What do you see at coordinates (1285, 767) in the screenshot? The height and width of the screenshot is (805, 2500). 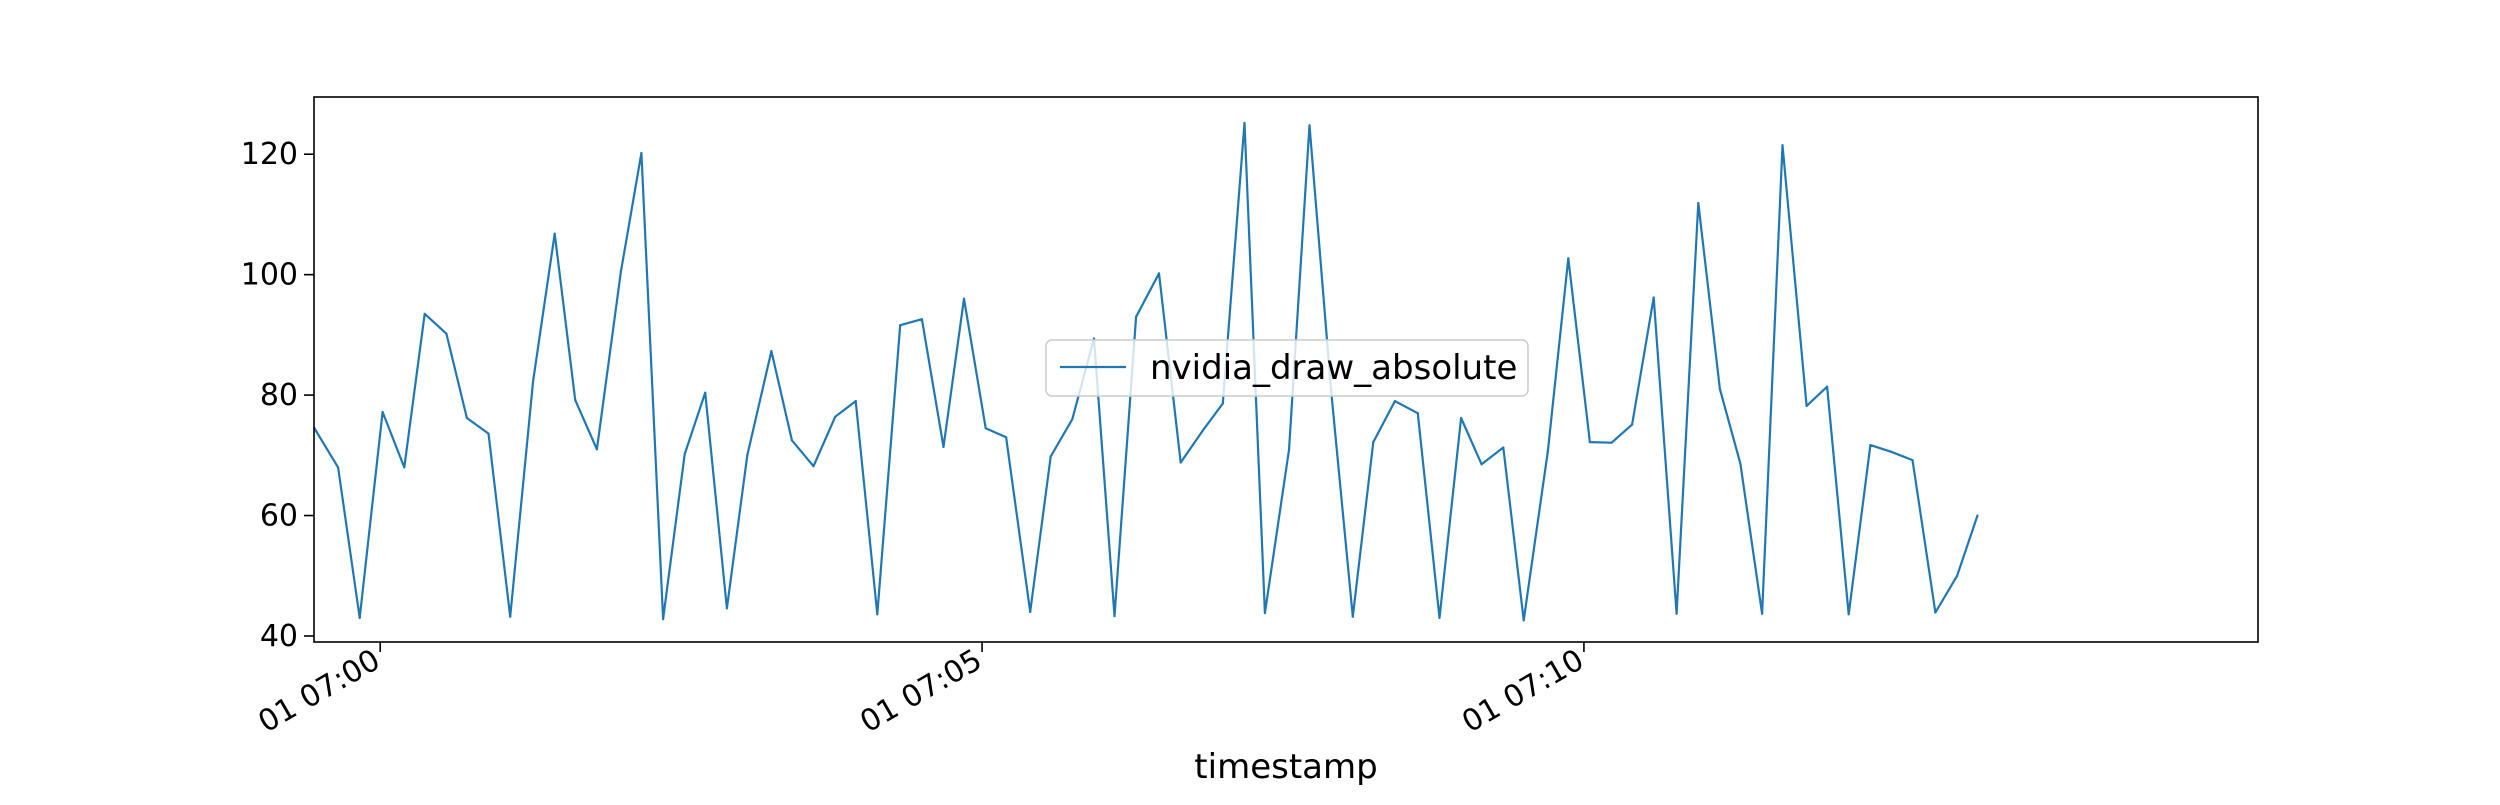 I see `x-axis-label: timestamp` at bounding box center [1285, 767].